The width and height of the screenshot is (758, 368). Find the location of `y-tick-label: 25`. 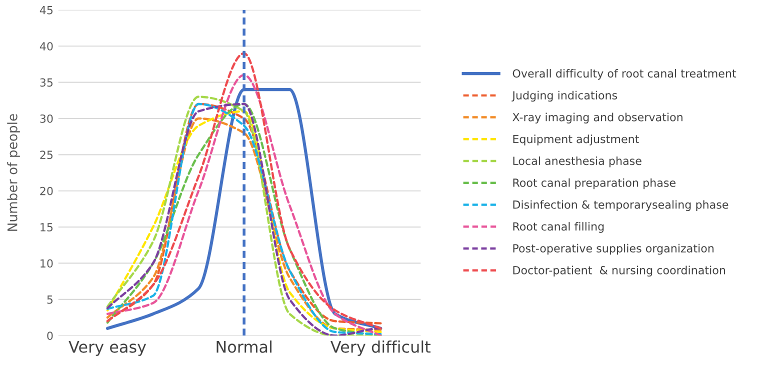

y-tick-label: 25 is located at coordinates (46, 155).